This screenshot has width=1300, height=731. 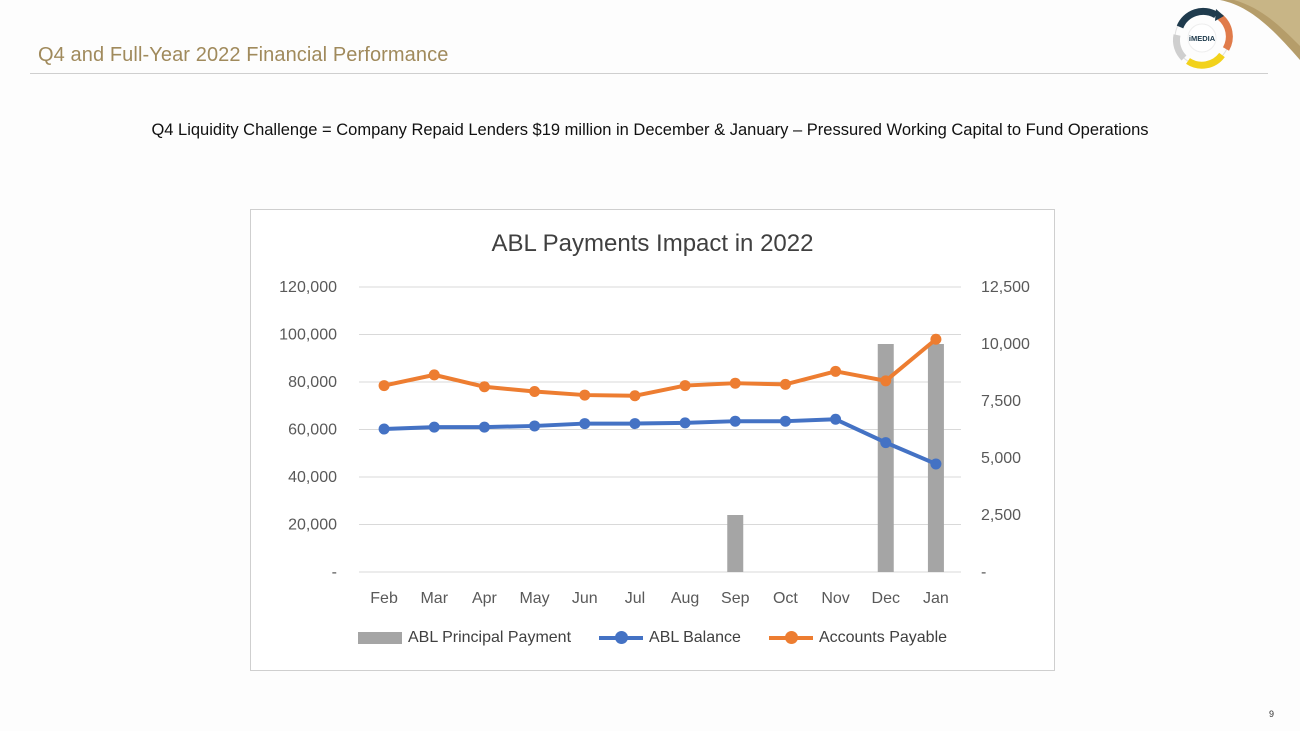 What do you see at coordinates (434, 598) in the screenshot?
I see `x-tick-label: Mar` at bounding box center [434, 598].